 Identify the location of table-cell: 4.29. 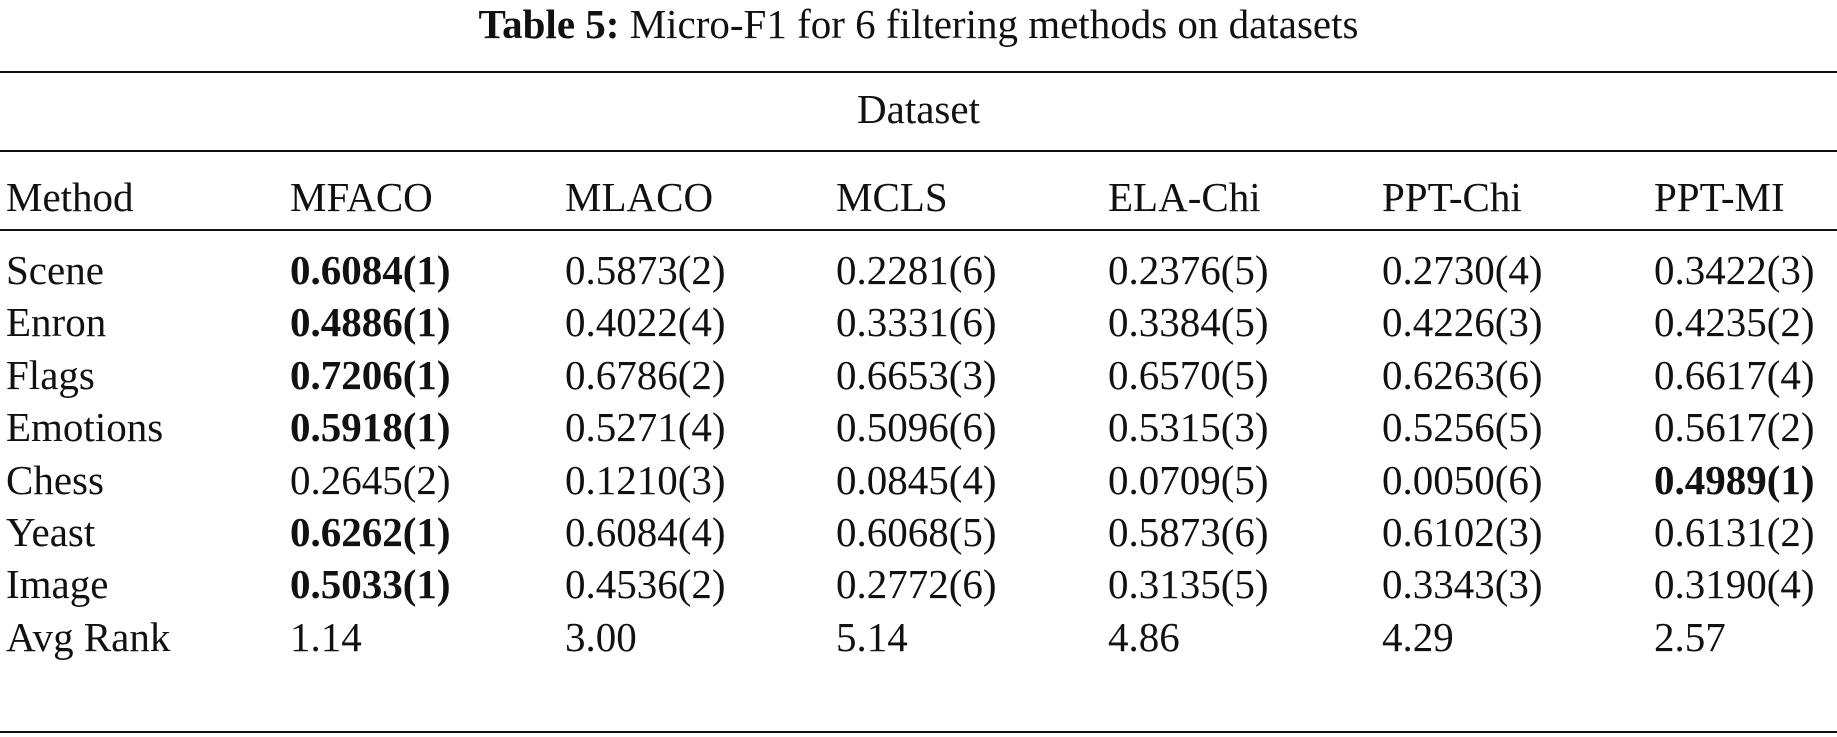
(1418, 637).